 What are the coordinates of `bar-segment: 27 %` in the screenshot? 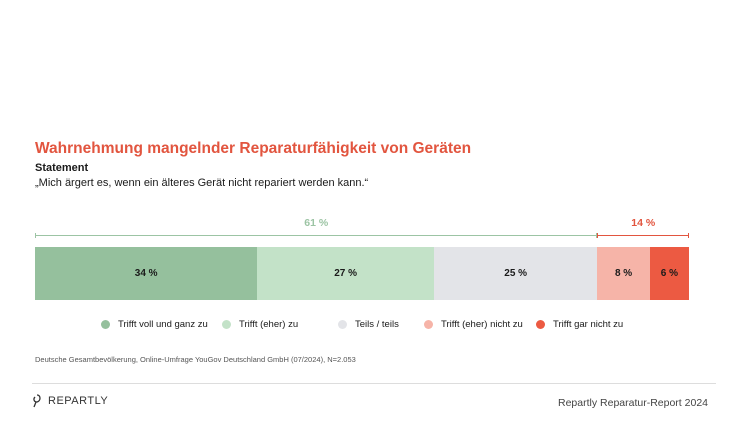 It's located at (345, 273).